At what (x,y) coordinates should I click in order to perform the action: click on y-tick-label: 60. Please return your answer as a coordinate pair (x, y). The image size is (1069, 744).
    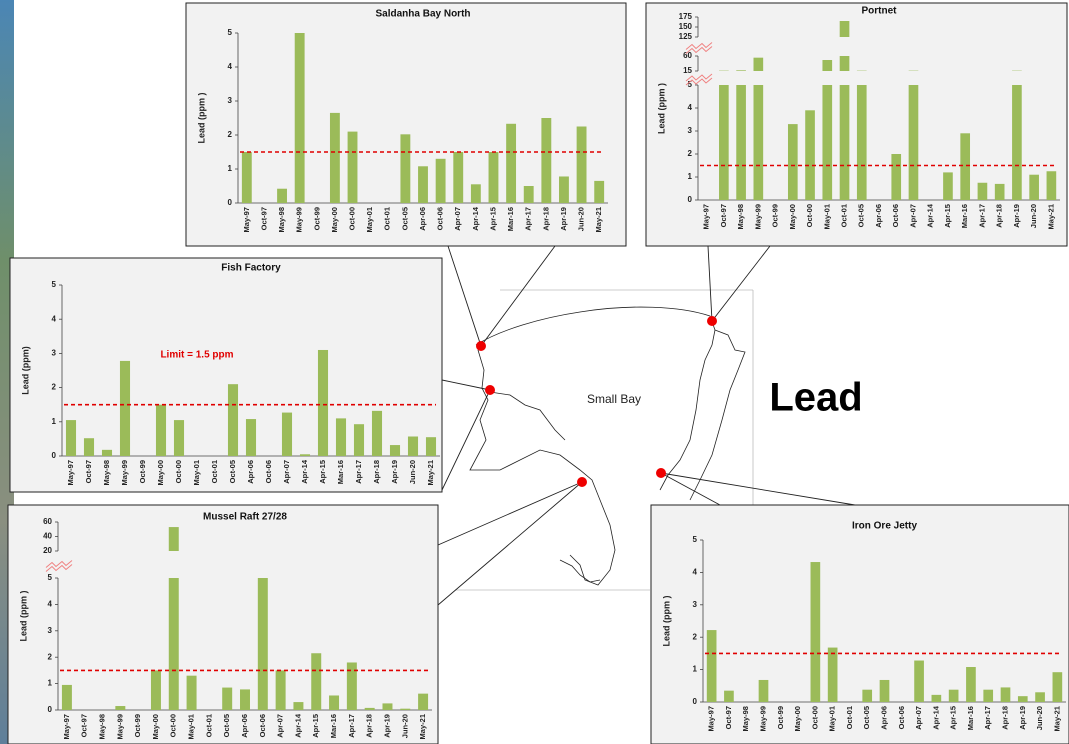
    Looking at the image, I should click on (687, 55).